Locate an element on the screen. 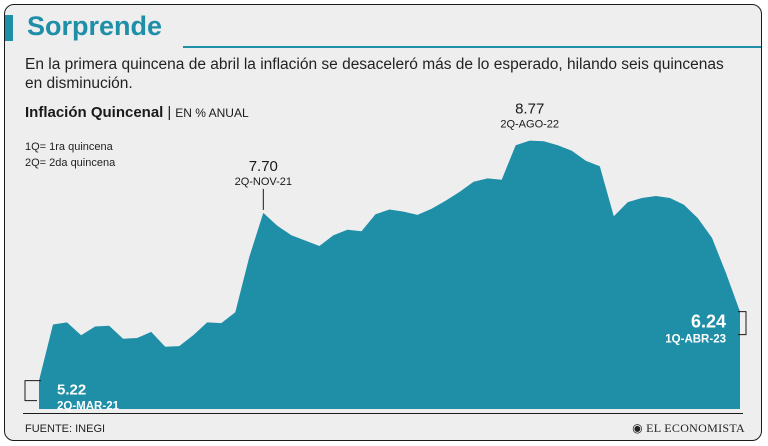  chart-title: Inflación Quincenal is located at coordinates (94, 112).